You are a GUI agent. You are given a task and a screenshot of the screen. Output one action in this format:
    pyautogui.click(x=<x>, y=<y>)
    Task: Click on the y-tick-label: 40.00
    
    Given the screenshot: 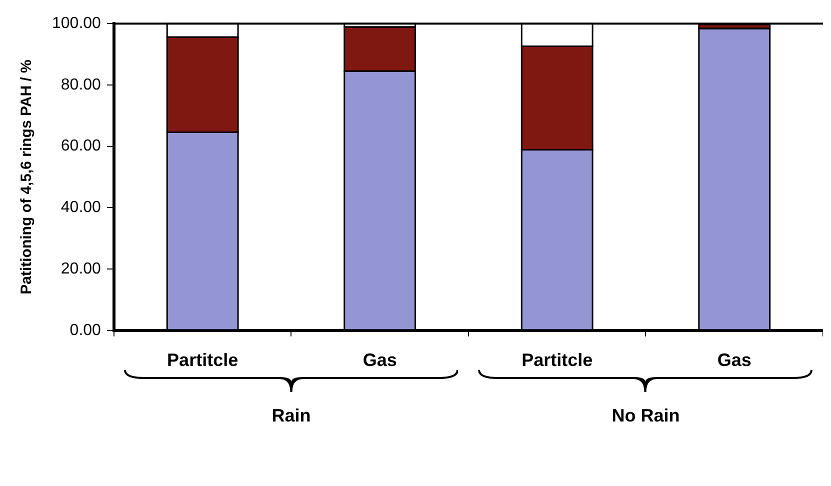 What is the action you would take?
    pyautogui.click(x=81, y=207)
    